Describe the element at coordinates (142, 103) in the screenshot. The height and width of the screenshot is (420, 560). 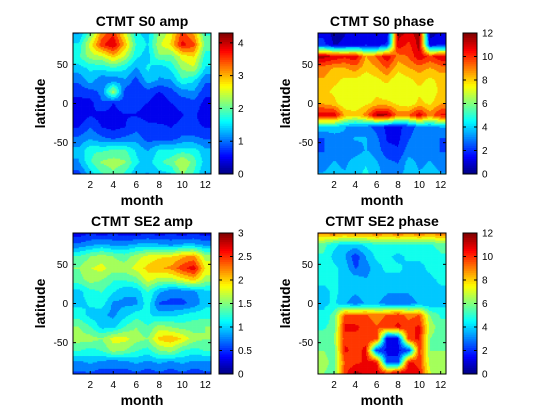
I see `heatmap-field` at that location.